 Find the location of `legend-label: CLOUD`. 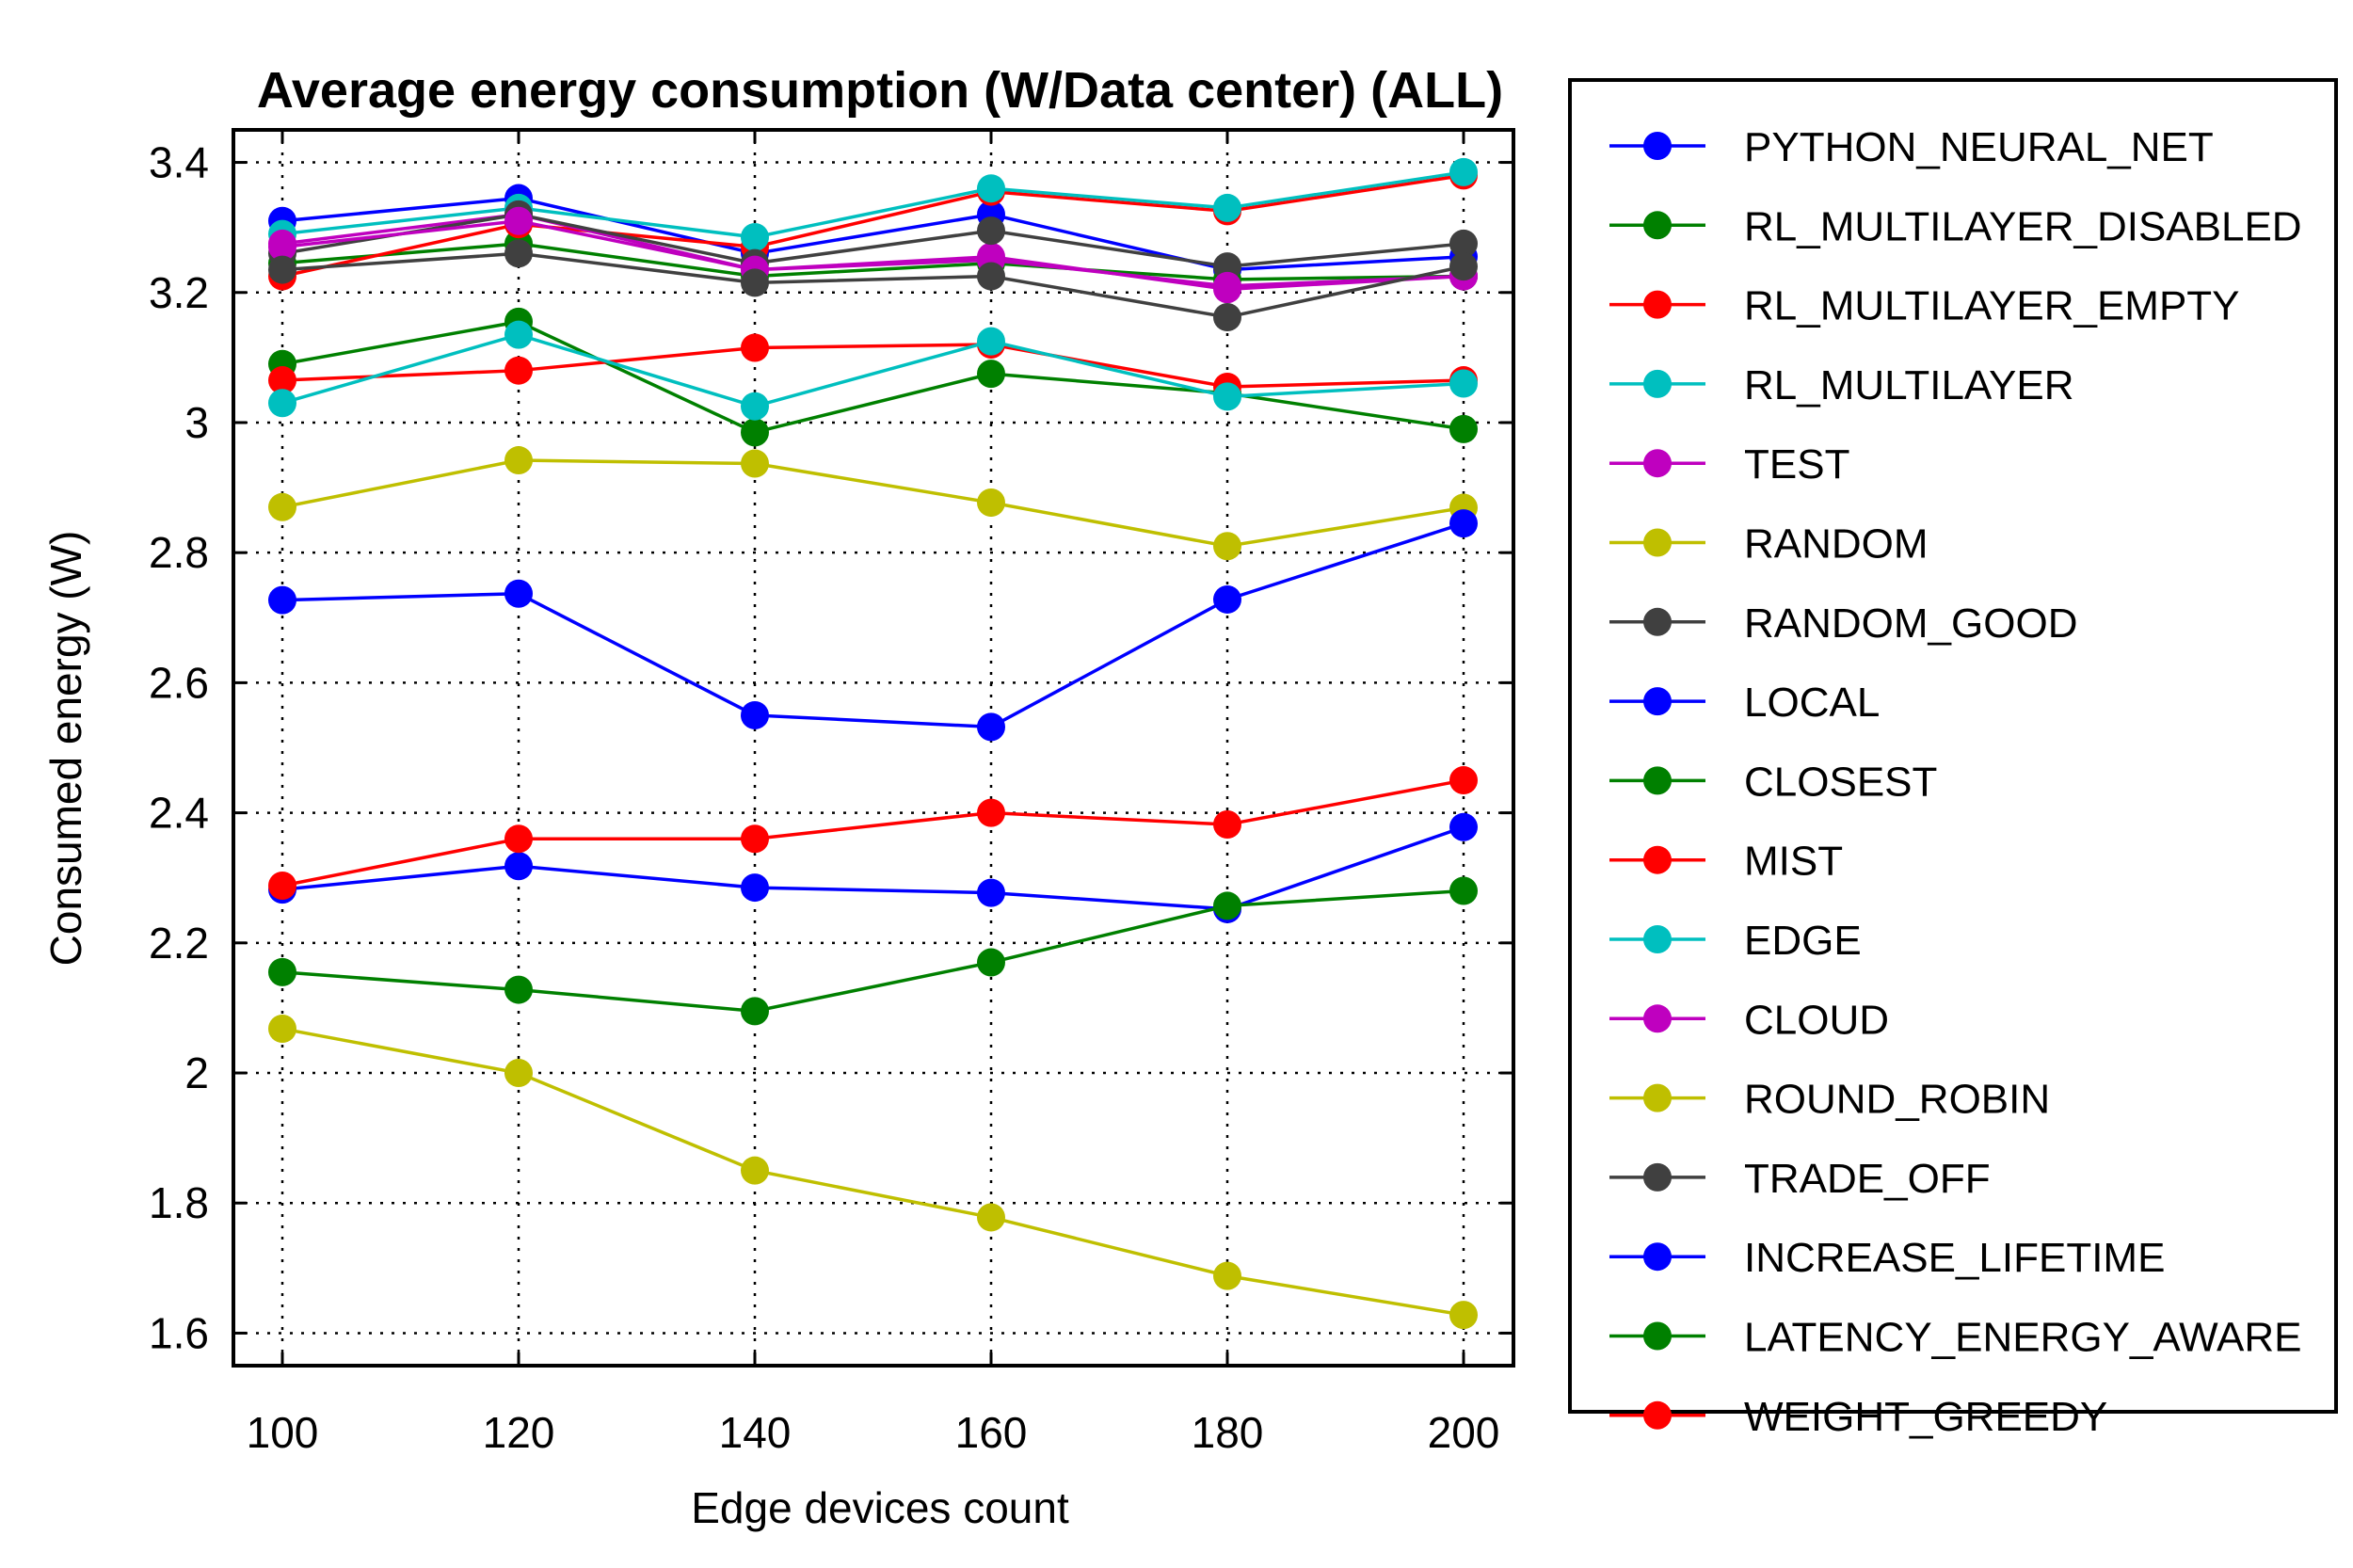

legend-label: CLOUD is located at coordinates (1817, 1020).